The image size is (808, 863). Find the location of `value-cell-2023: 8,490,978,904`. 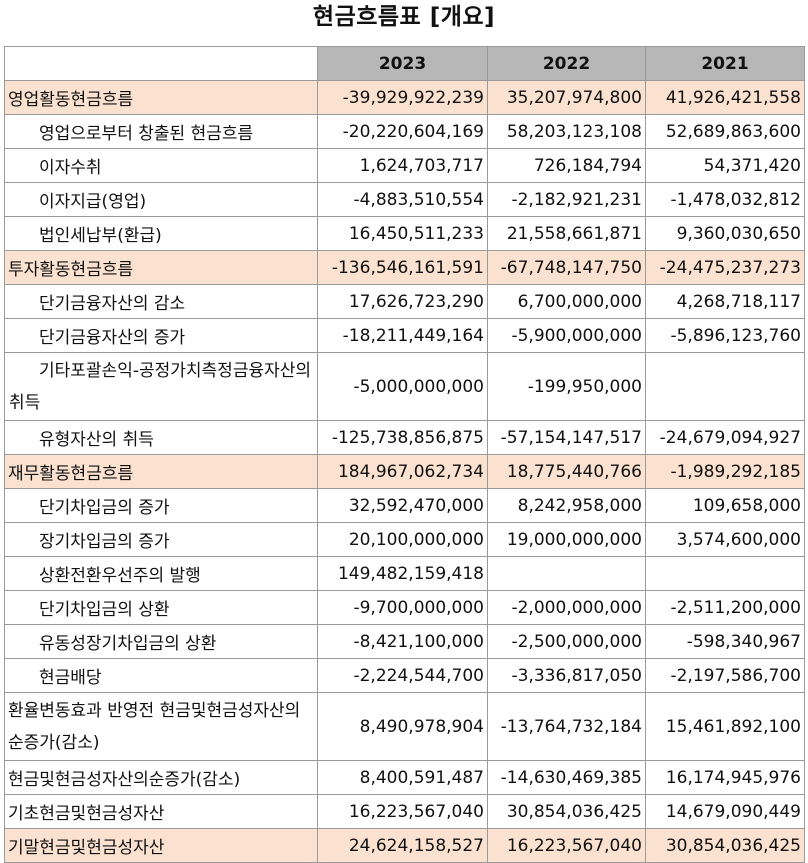

value-cell-2023: 8,490,978,904 is located at coordinates (402, 726).